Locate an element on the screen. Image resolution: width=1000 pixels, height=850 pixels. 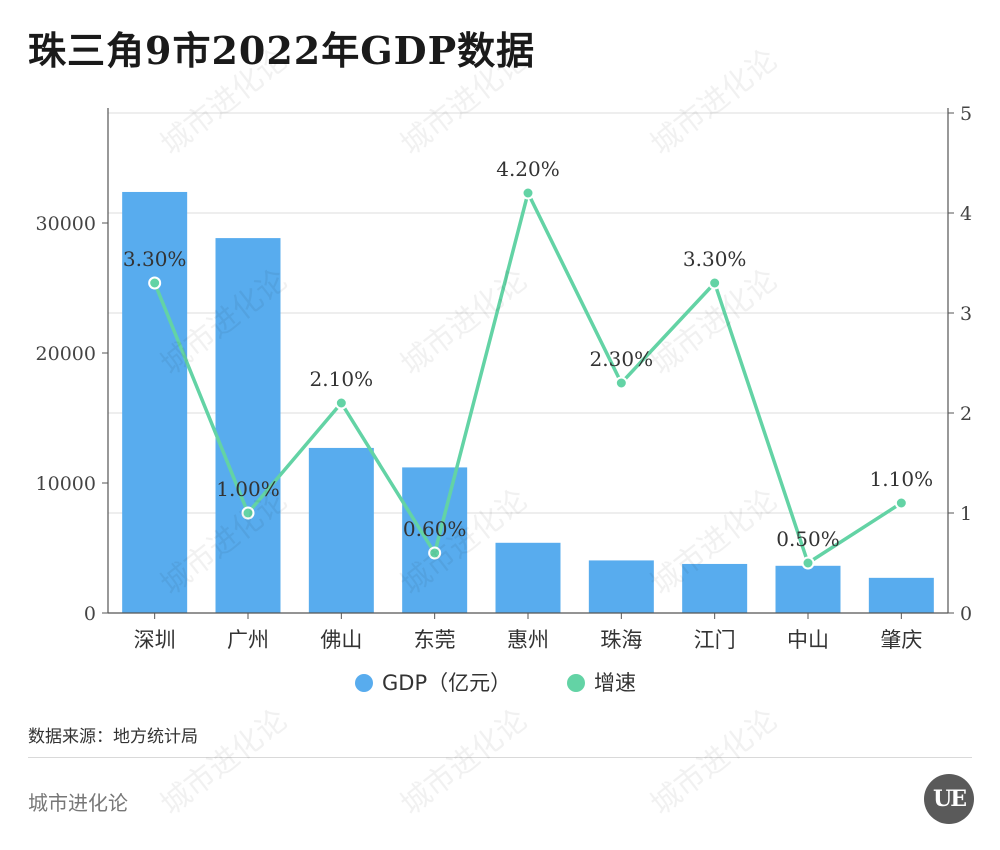
growth-data-label: 0.50% is located at coordinates (808, 539).